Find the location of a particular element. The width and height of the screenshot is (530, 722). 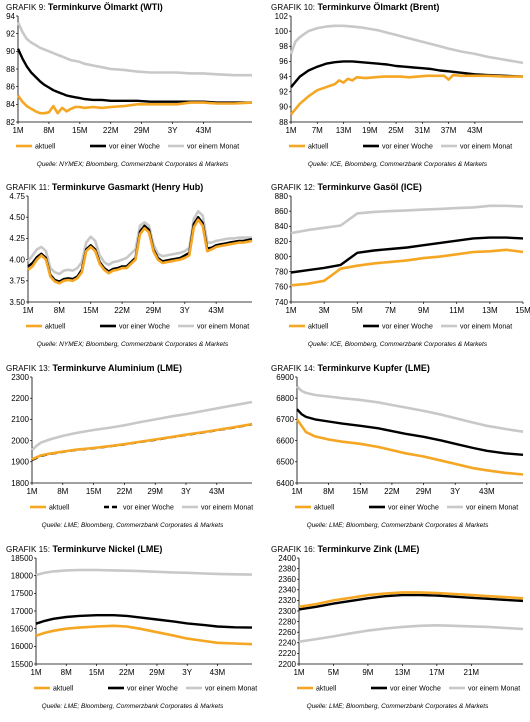

y-tick-label: 2400 is located at coordinates (287, 558).